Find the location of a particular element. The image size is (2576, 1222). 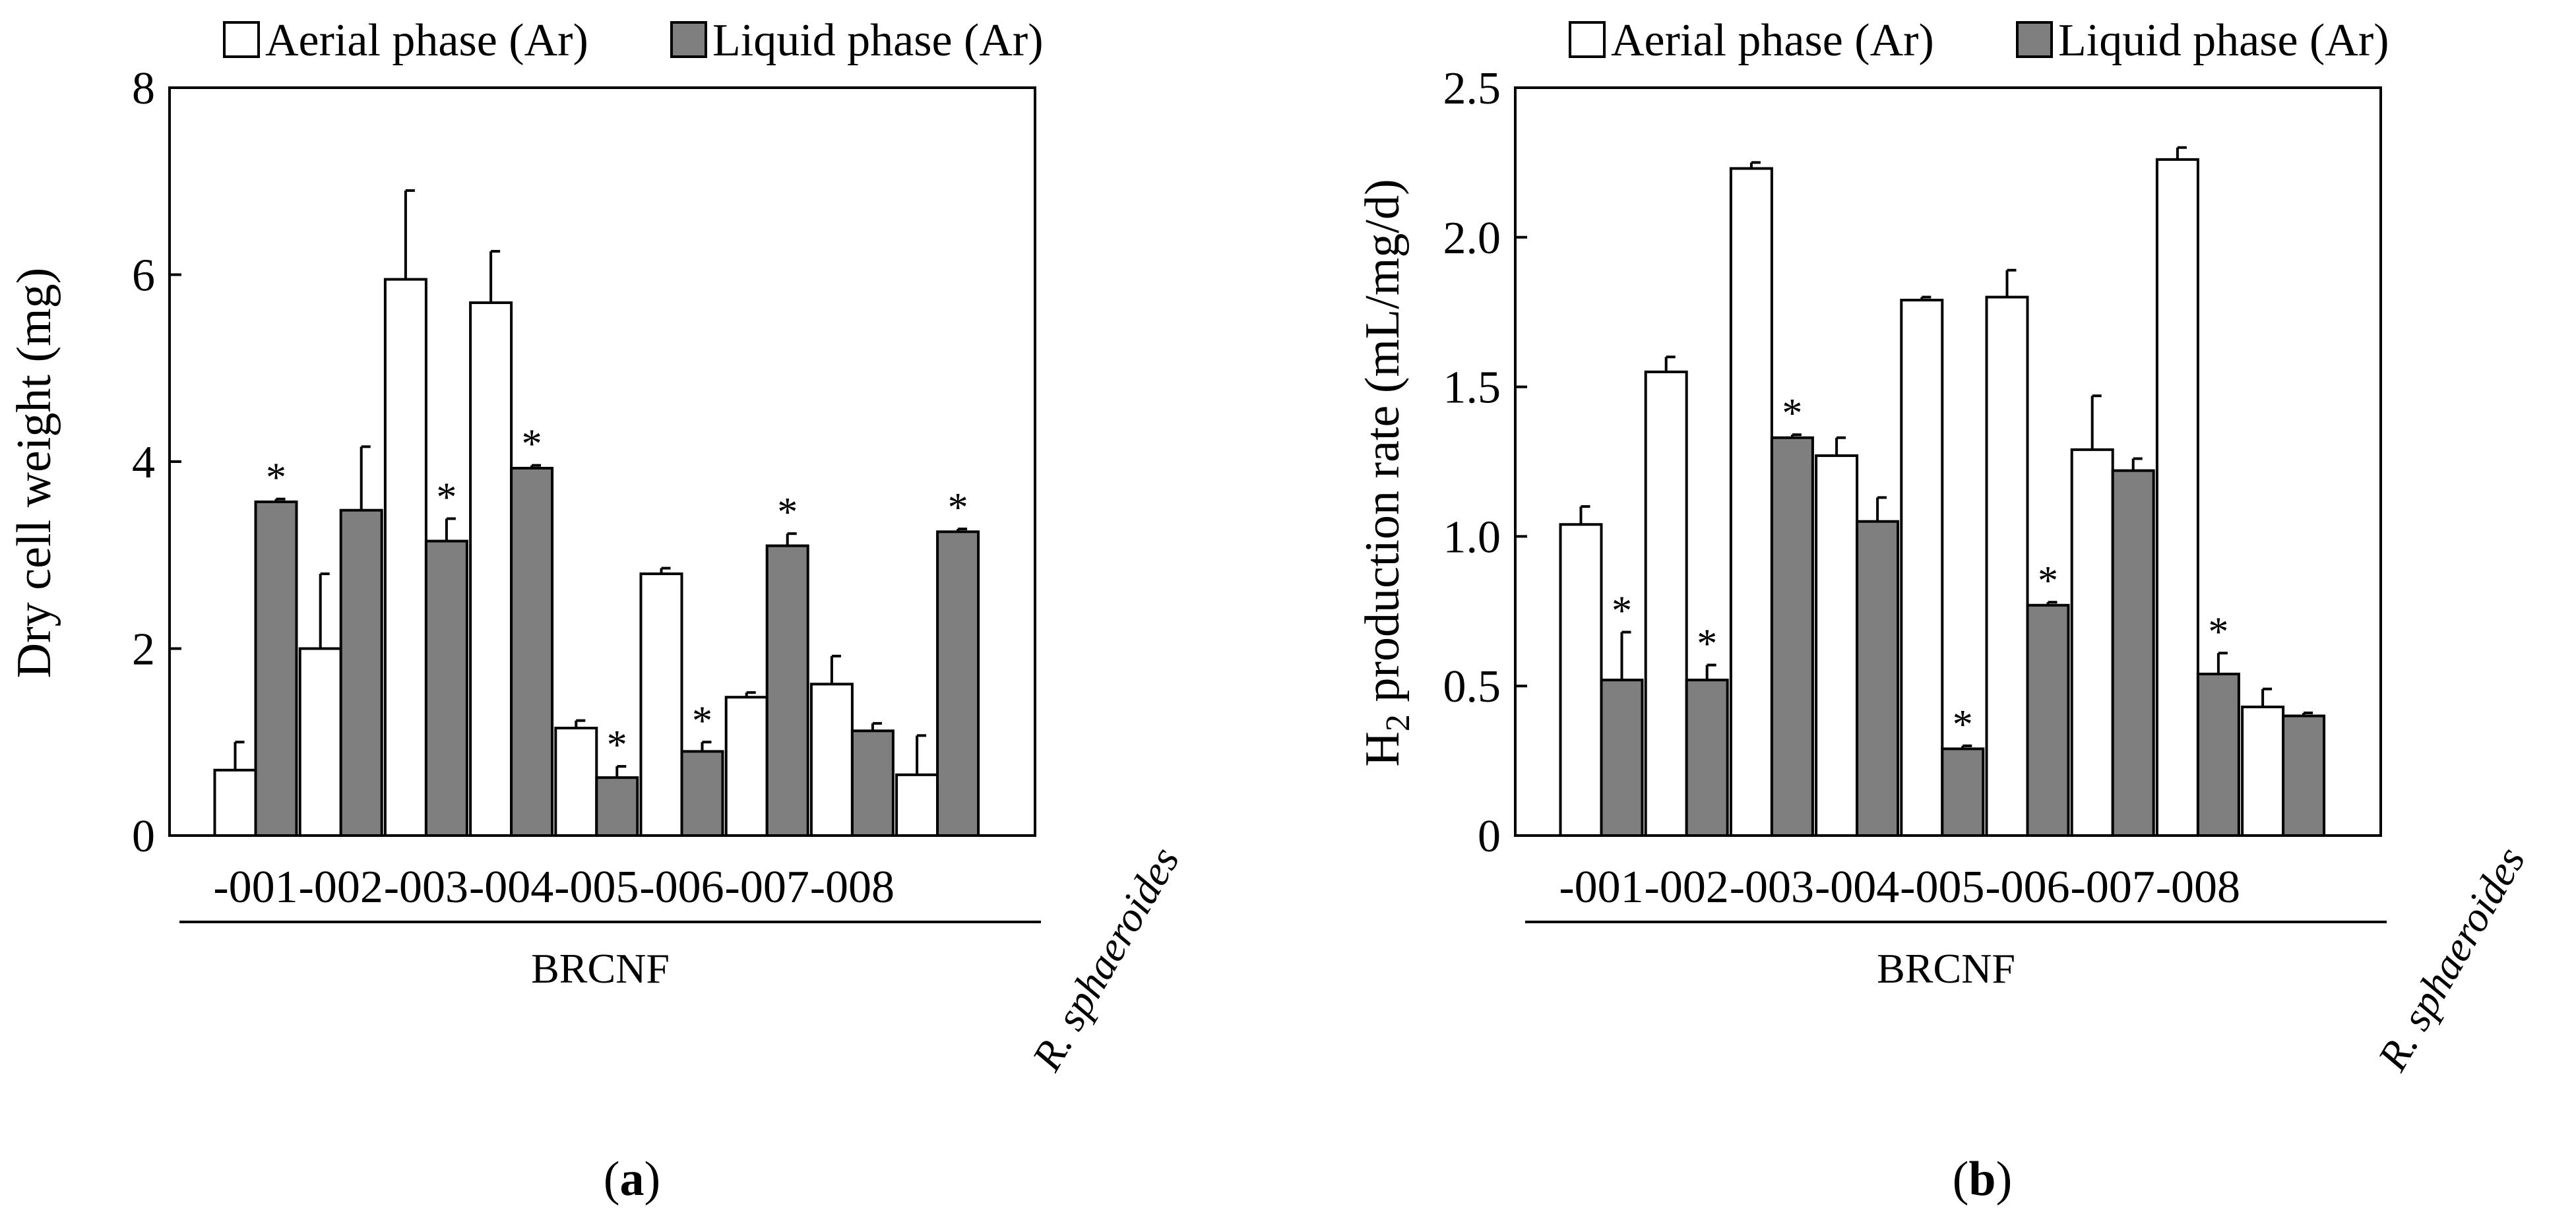

x-axis-labels-a: -001 -002 -003 -004 -005 -006 -007 -008 is located at coordinates (554, 887).